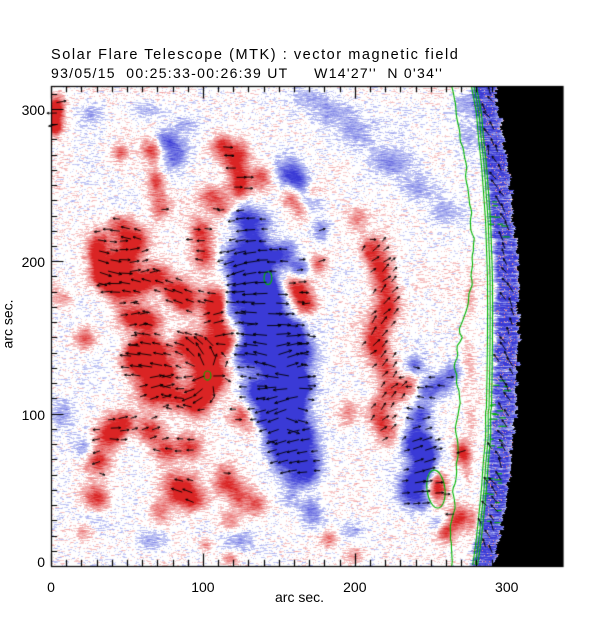 Image resolution: width=612 pixels, height=617 pixels. I want to click on y-tick-label-0: 0, so click(41, 562).